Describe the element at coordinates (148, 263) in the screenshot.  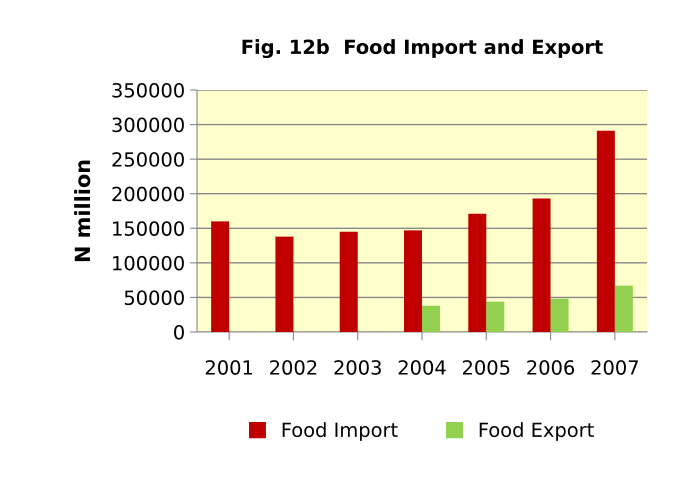
I see `y-tick-label: 100000` at that location.